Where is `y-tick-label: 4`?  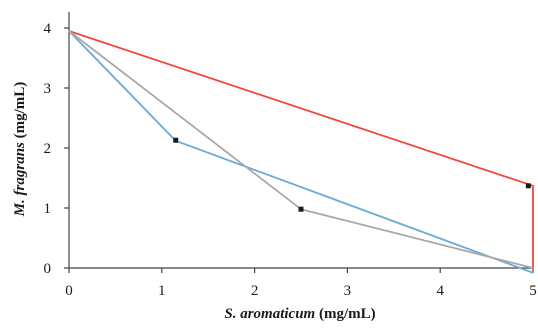 y-tick-label: 4 is located at coordinates (48, 29).